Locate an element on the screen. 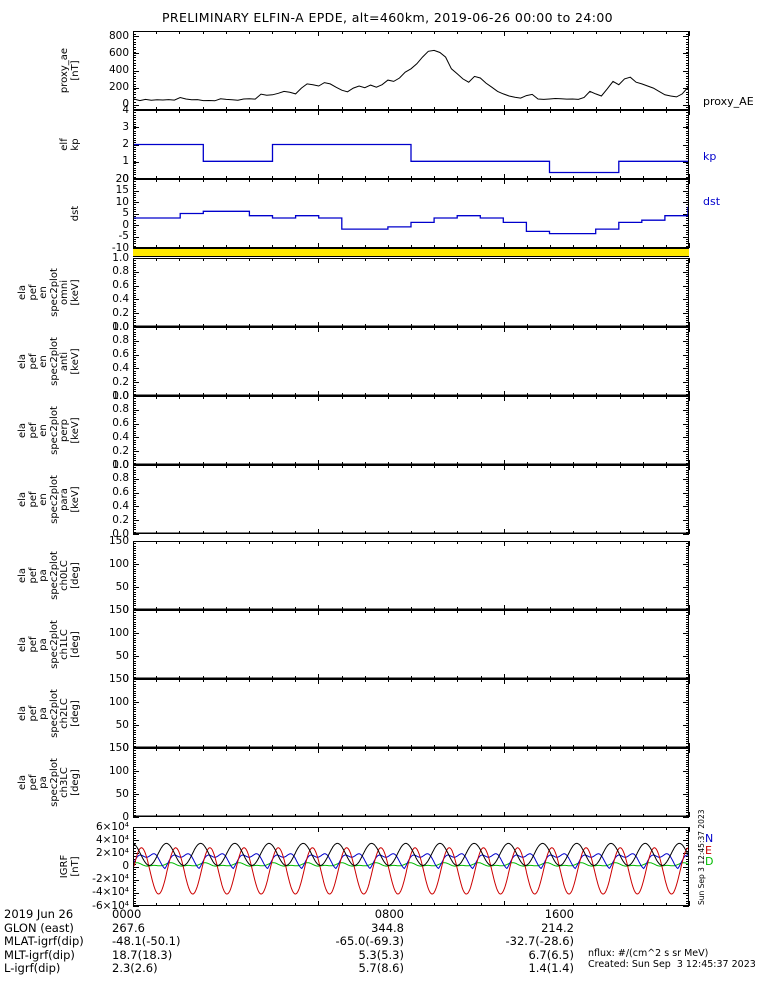 The height and width of the screenshot is (1000, 775). igrf-traces is located at coordinates (411, 868).